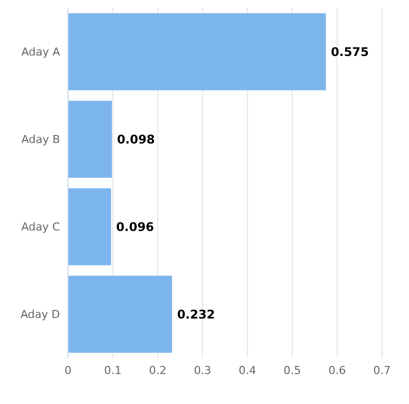  I want to click on data-label: 0.096, so click(135, 227).